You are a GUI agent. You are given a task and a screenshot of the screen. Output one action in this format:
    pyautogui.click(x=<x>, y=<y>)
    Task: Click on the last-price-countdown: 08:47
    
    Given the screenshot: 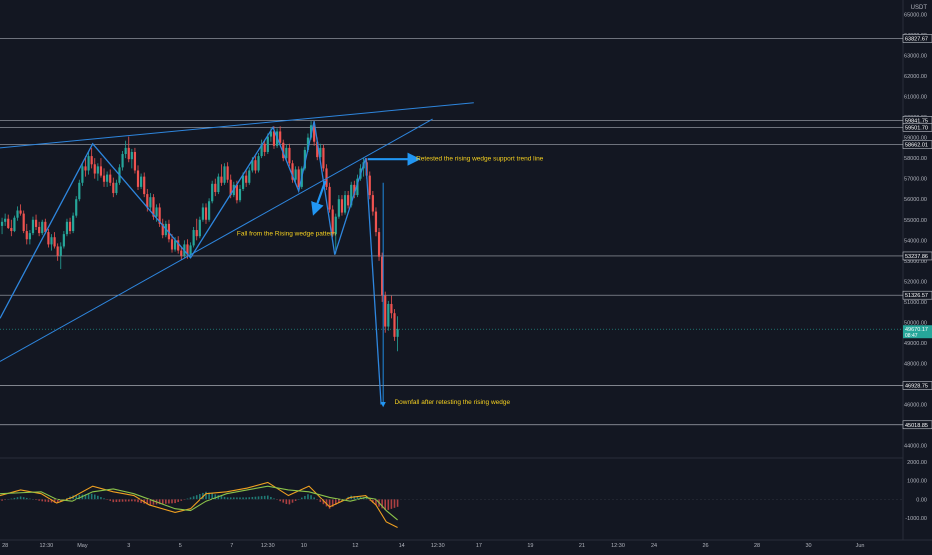 What is the action you would take?
    pyautogui.click(x=911, y=336)
    